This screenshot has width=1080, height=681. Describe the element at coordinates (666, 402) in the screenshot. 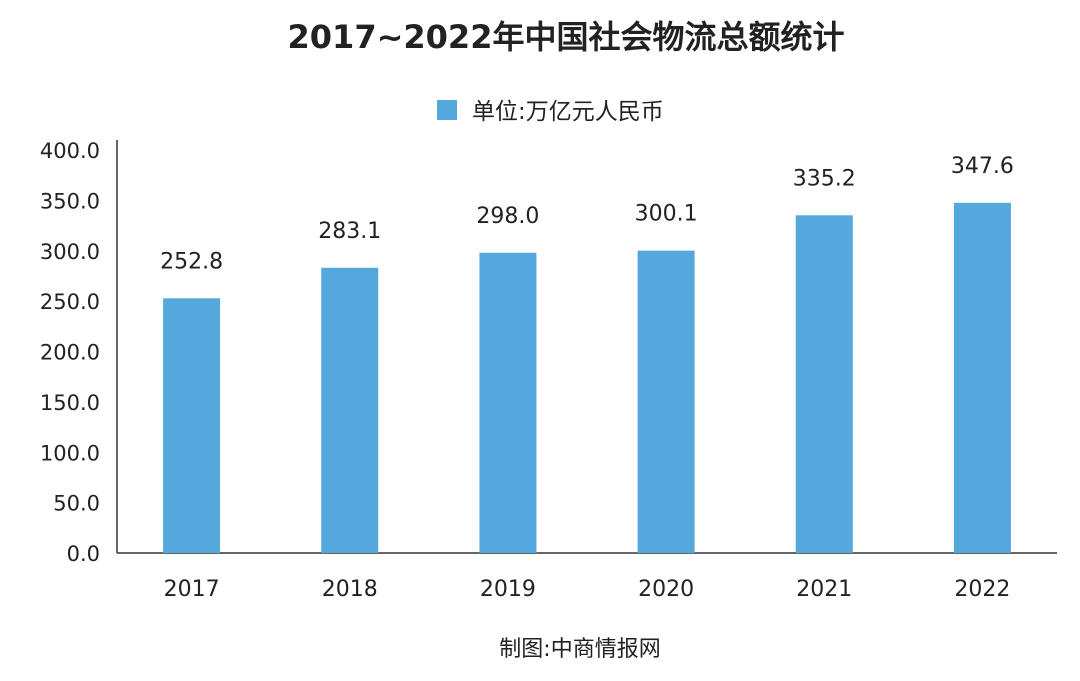

I see `bar-2020` at that location.